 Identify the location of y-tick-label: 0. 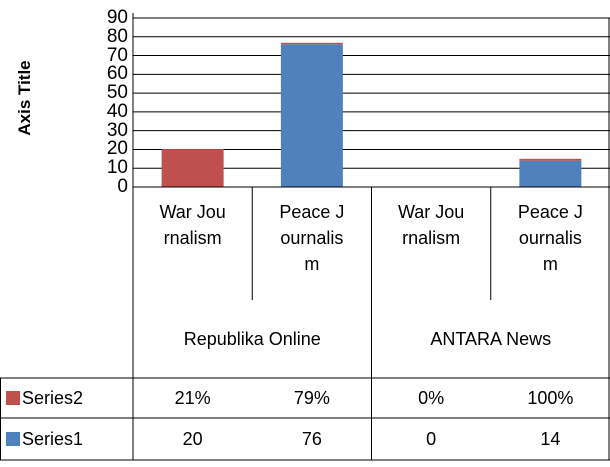
(122, 186).